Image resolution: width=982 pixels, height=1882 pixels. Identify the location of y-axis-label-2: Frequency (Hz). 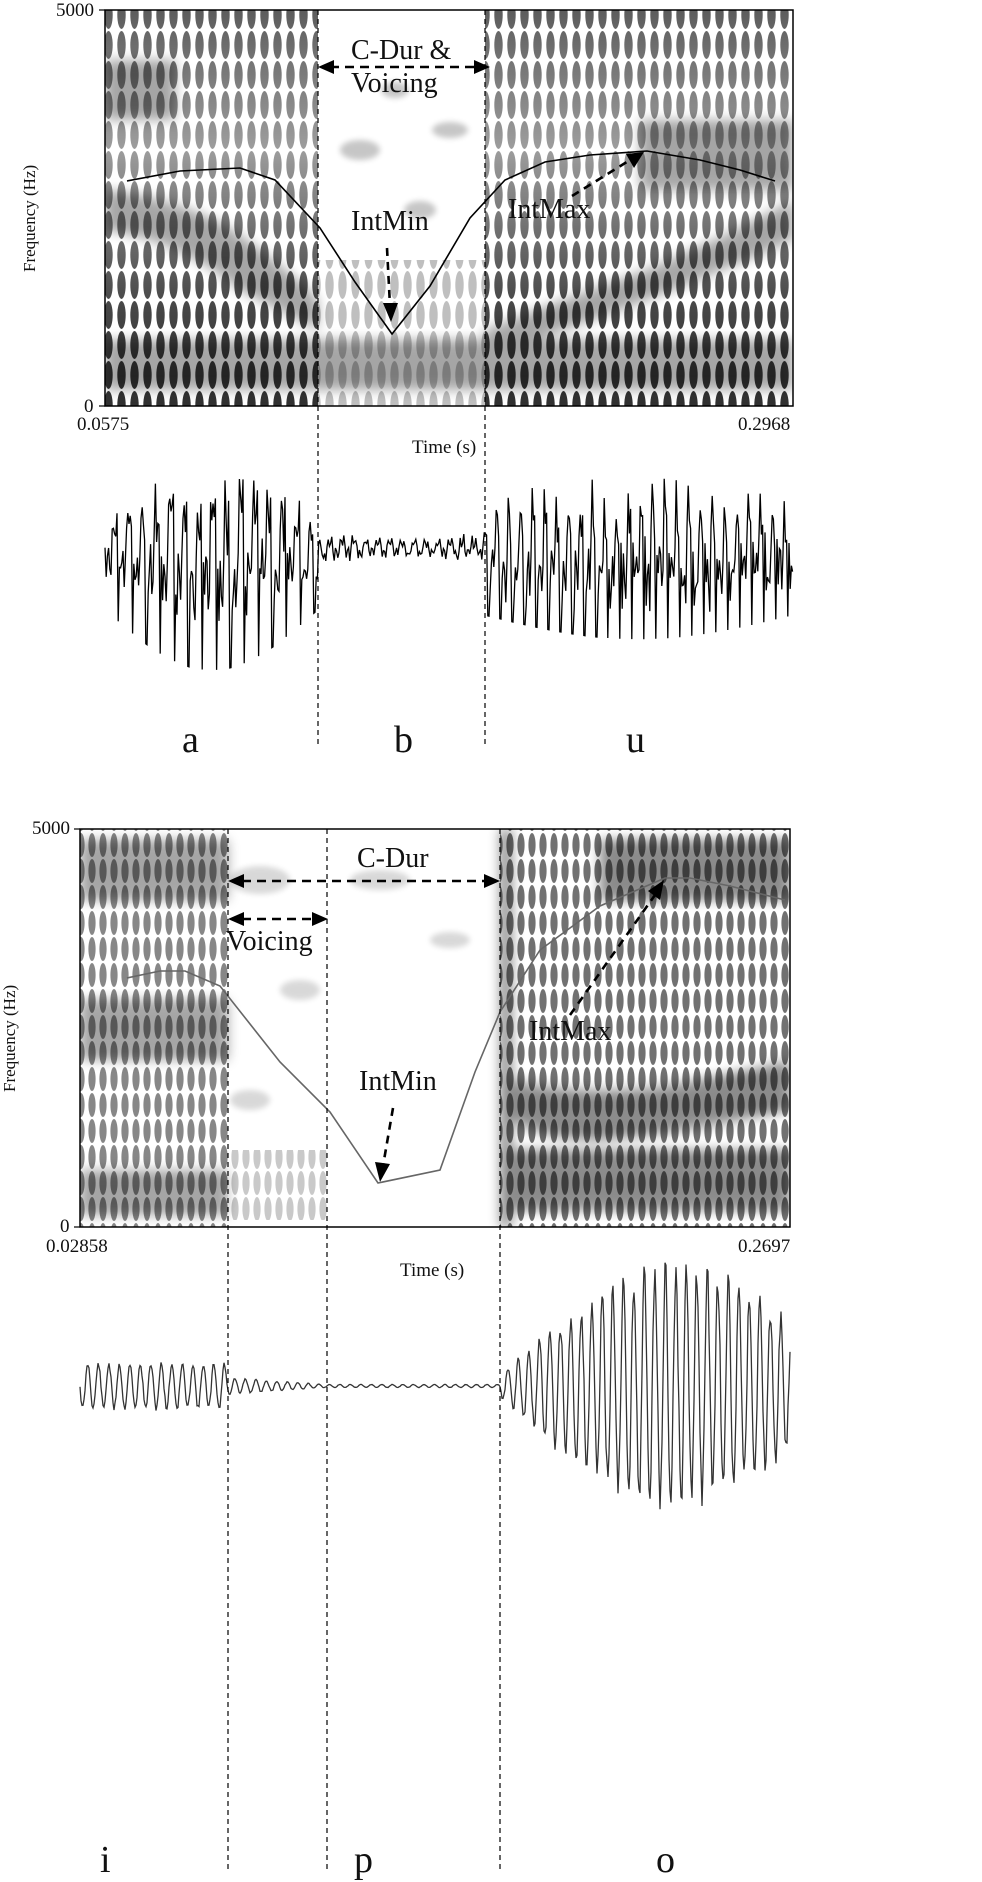
(9, 1038).